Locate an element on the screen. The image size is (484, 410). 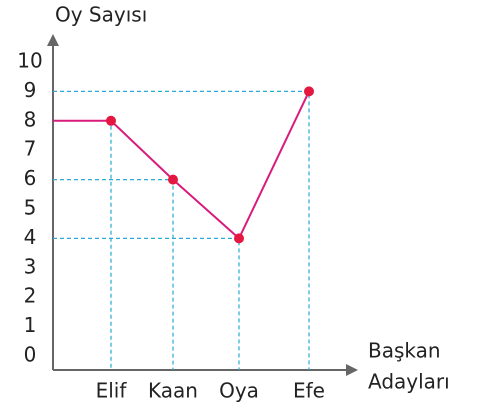
y-tick-label: 10 is located at coordinates (29, 61).